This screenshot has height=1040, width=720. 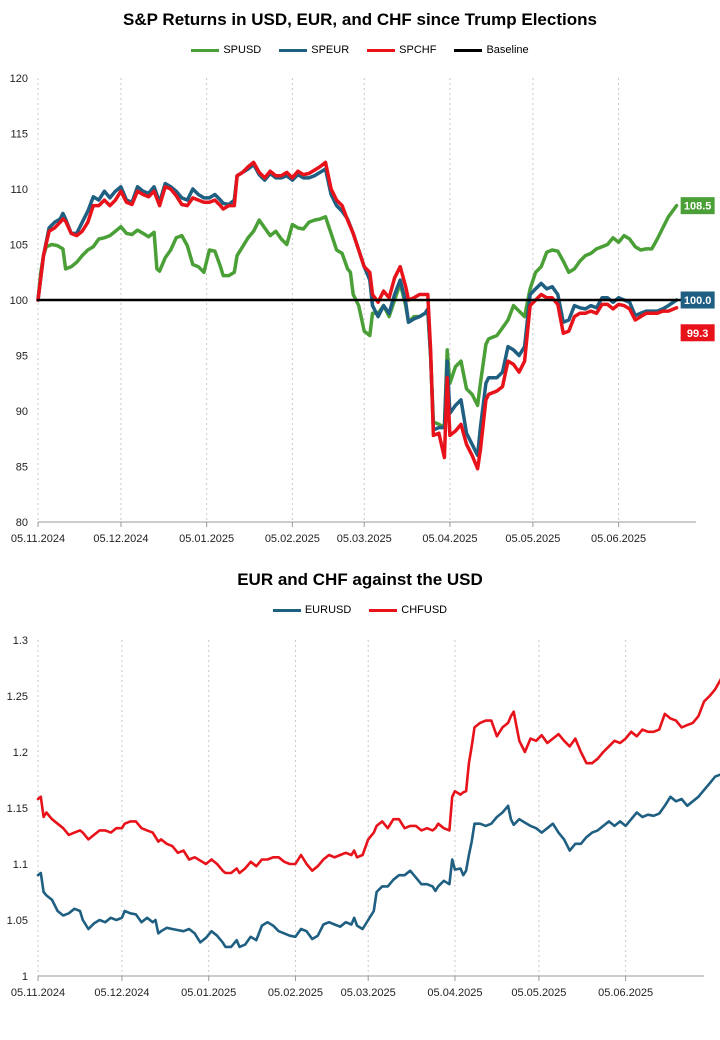 What do you see at coordinates (328, 610) in the screenshot?
I see `legend-label: EURUSD` at bounding box center [328, 610].